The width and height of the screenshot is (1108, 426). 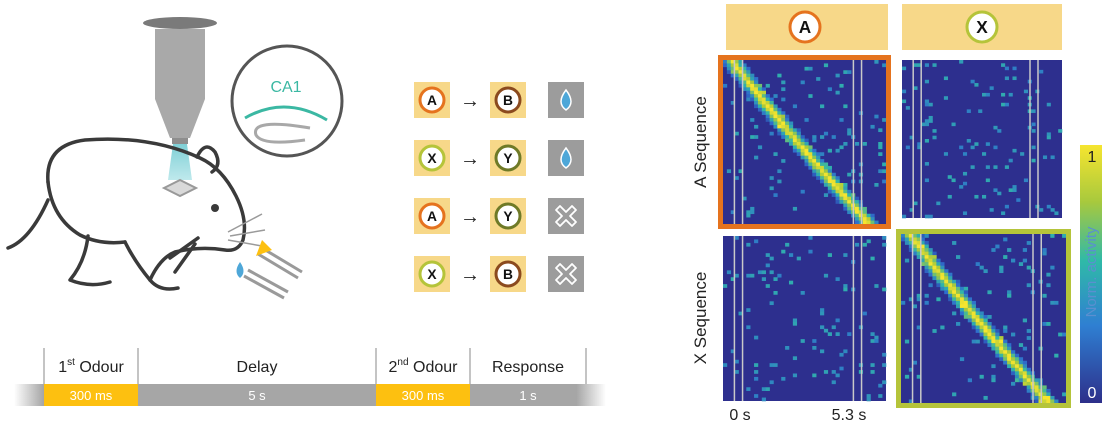 I want to click on phase-label-delay: Delay, so click(x=257, y=367).